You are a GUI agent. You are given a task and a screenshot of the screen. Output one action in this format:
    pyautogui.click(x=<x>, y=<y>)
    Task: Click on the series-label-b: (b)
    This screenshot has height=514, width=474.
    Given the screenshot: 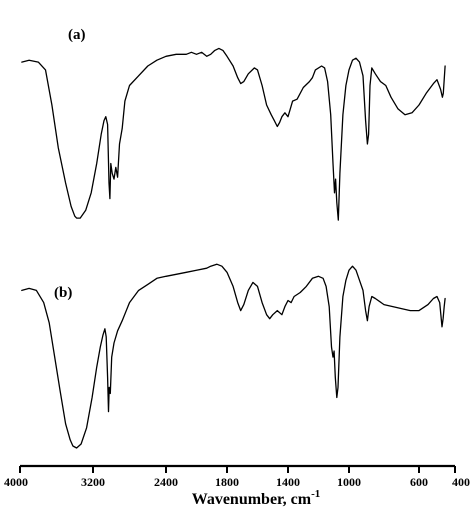 What is the action you would take?
    pyautogui.click(x=63, y=293)
    